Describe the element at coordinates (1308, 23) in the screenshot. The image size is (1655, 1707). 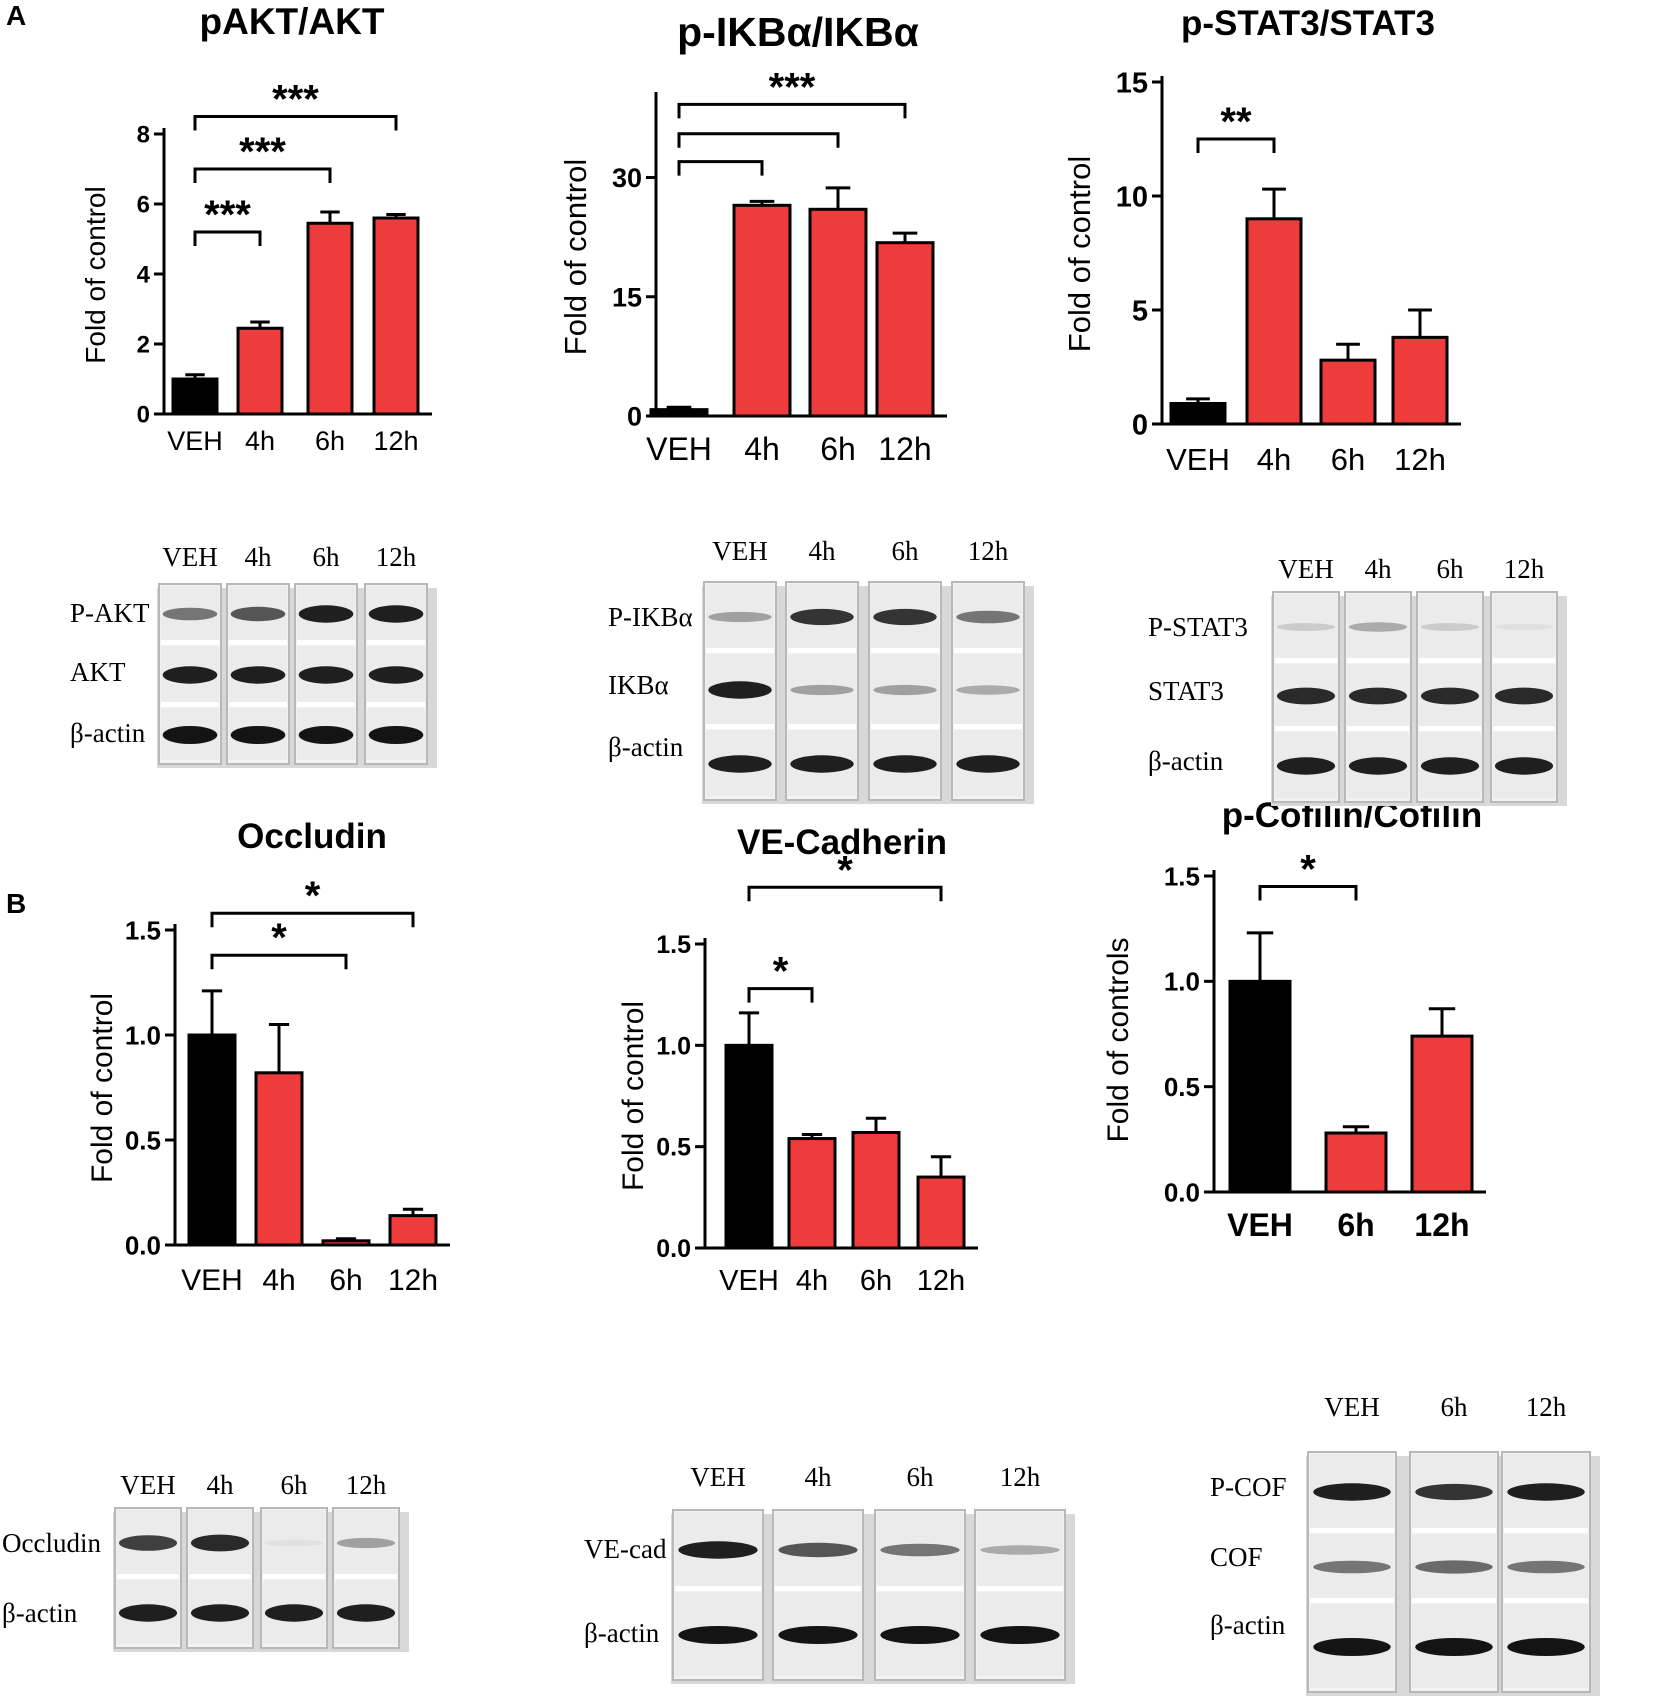
I see `chart-title: p-STAT3/STAT3` at that location.